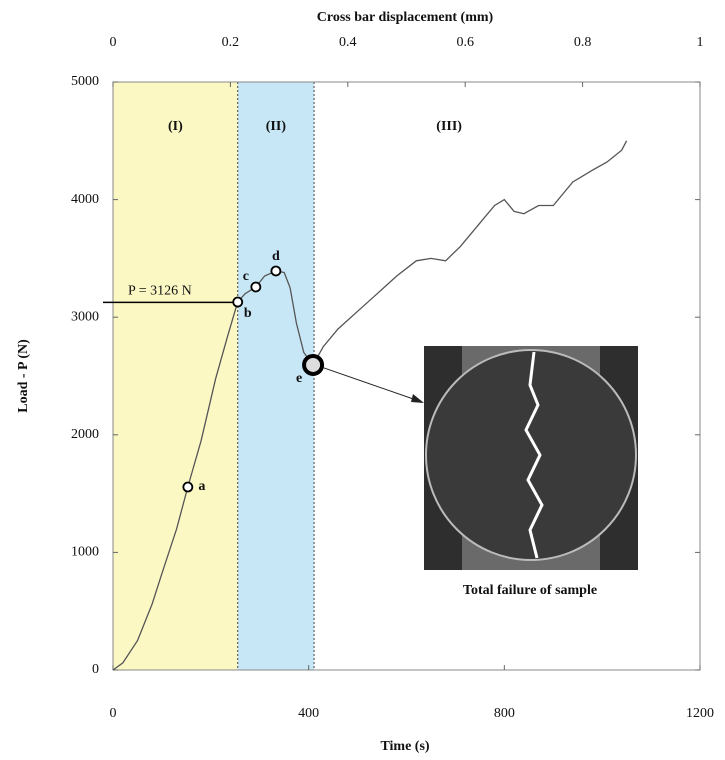  Describe the element at coordinates (583, 42) in the screenshot. I see `x2-tick-label: 0.8` at that location.